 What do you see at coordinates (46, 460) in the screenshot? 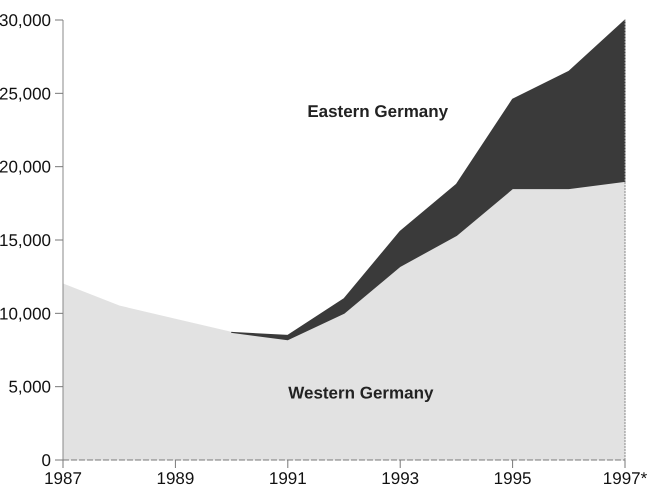
I see `y-tick-label: 0` at bounding box center [46, 460].